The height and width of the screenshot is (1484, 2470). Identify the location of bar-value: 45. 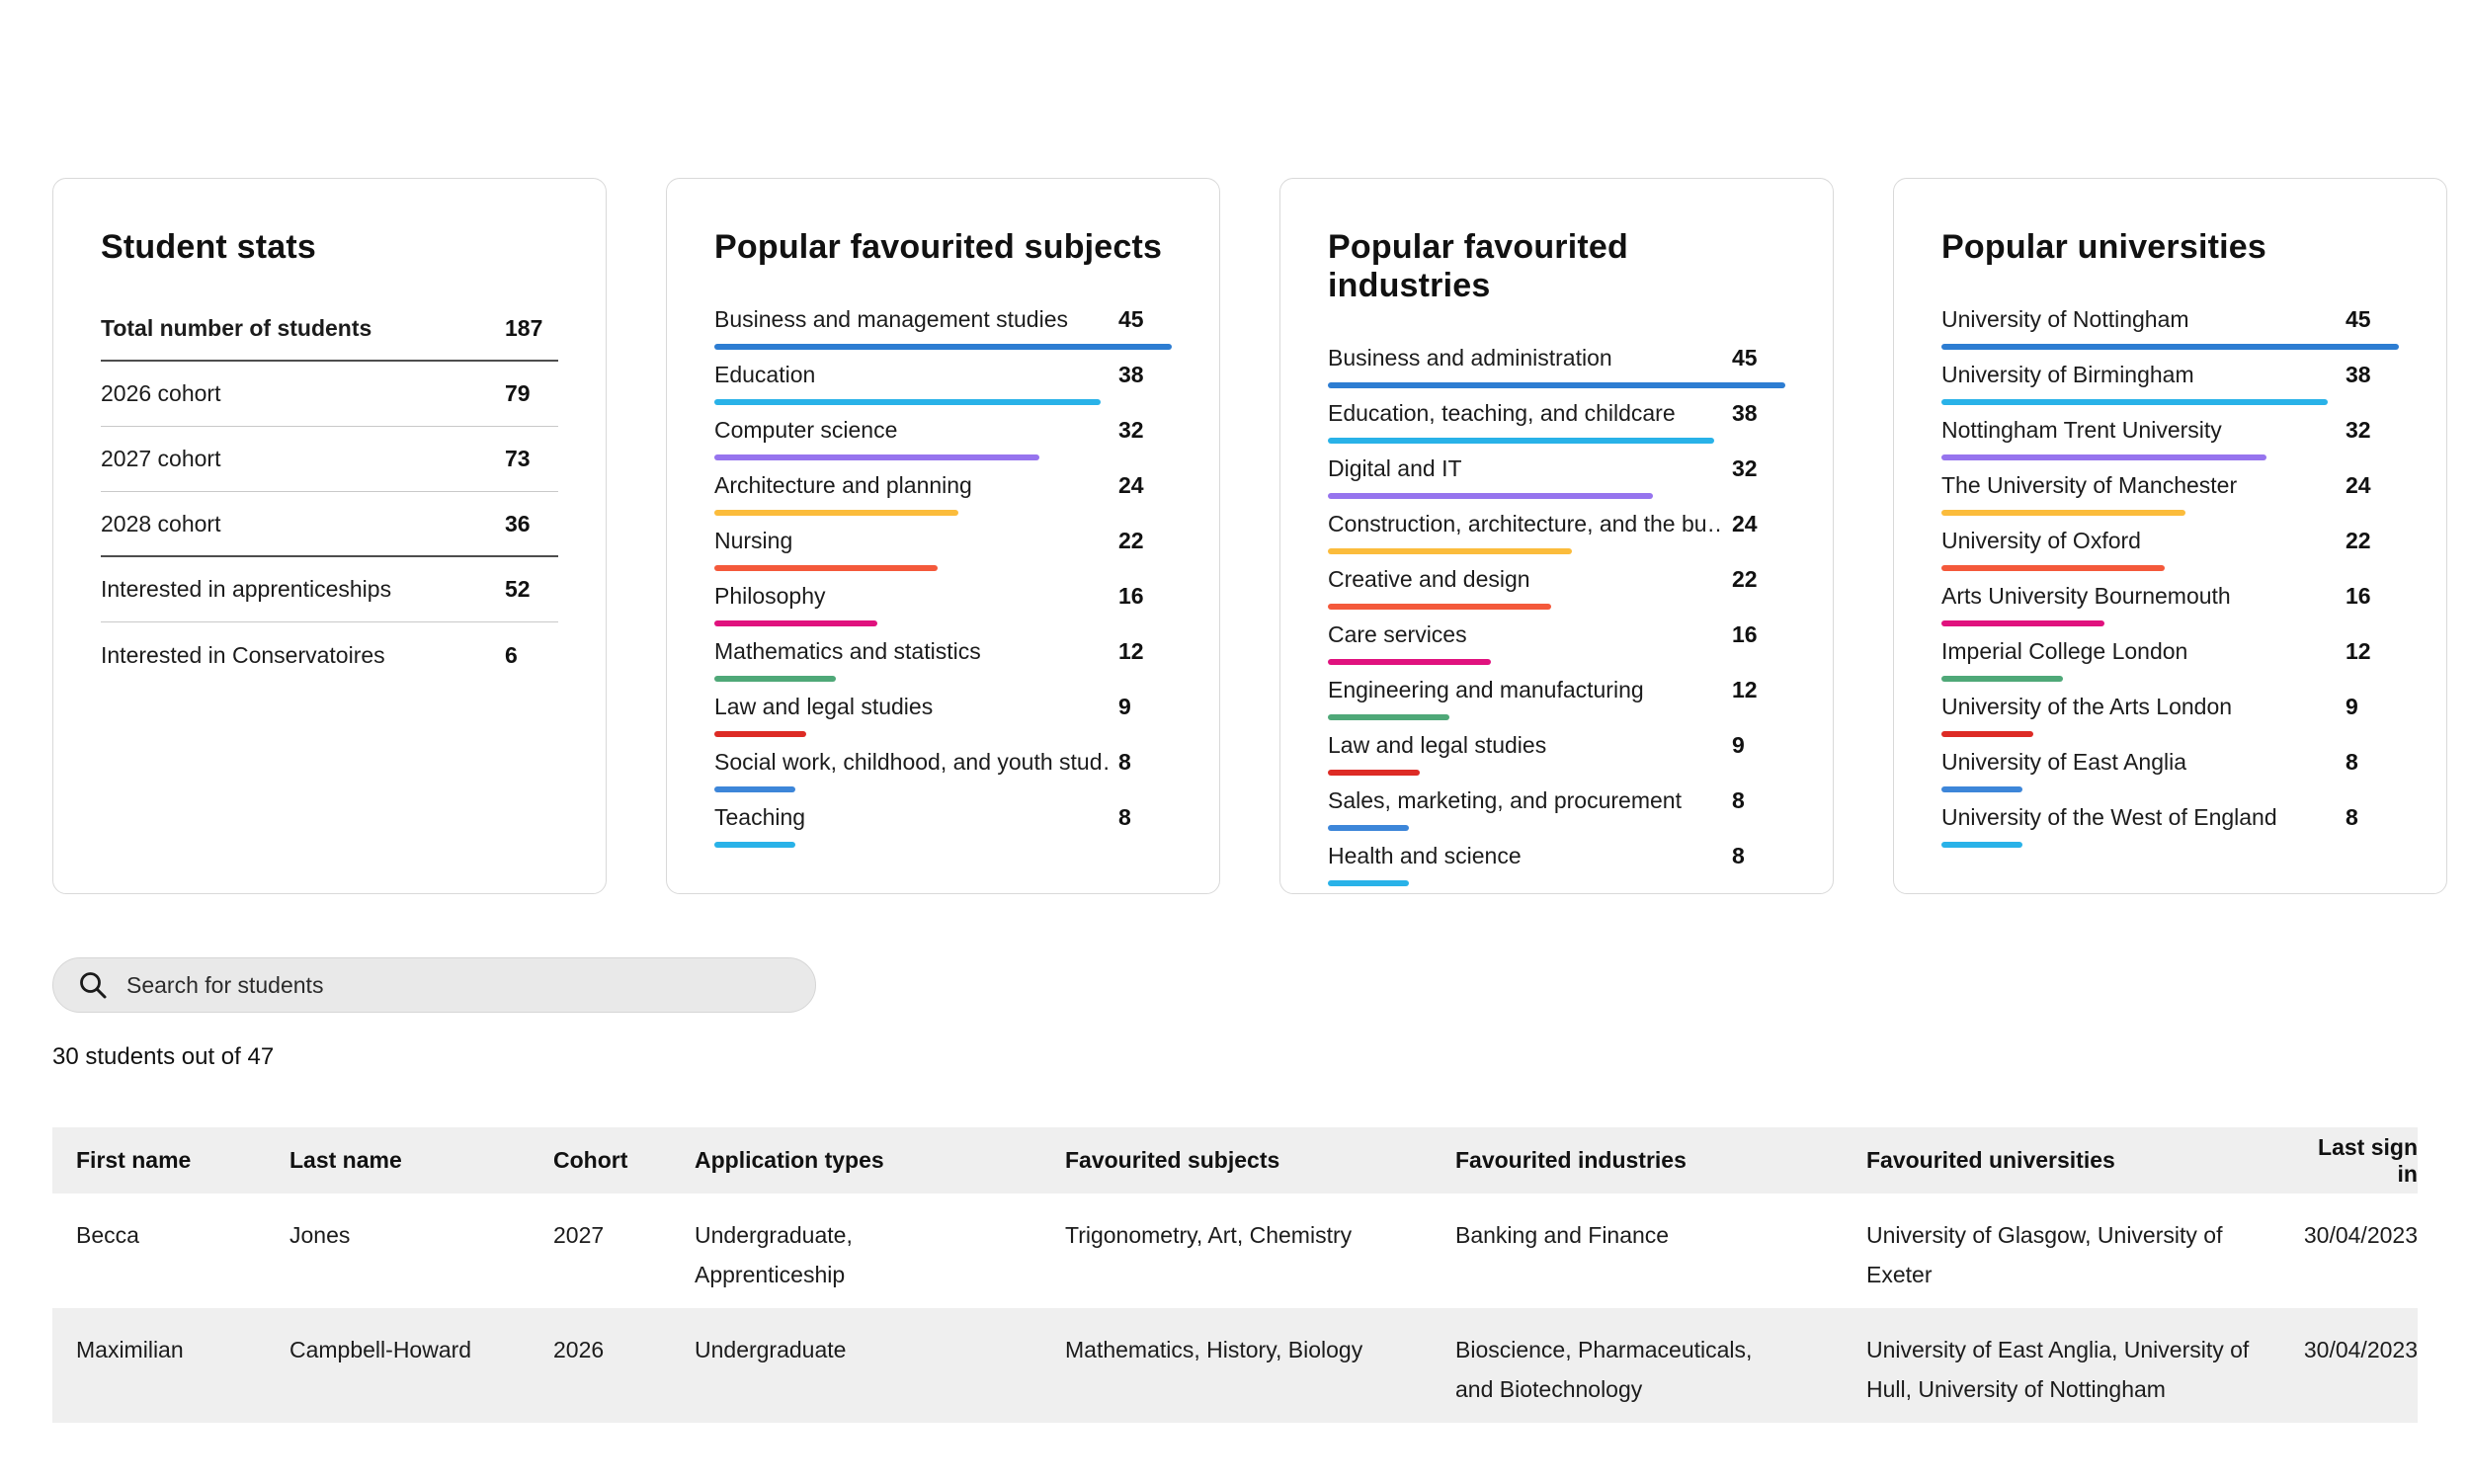
(2358, 319).